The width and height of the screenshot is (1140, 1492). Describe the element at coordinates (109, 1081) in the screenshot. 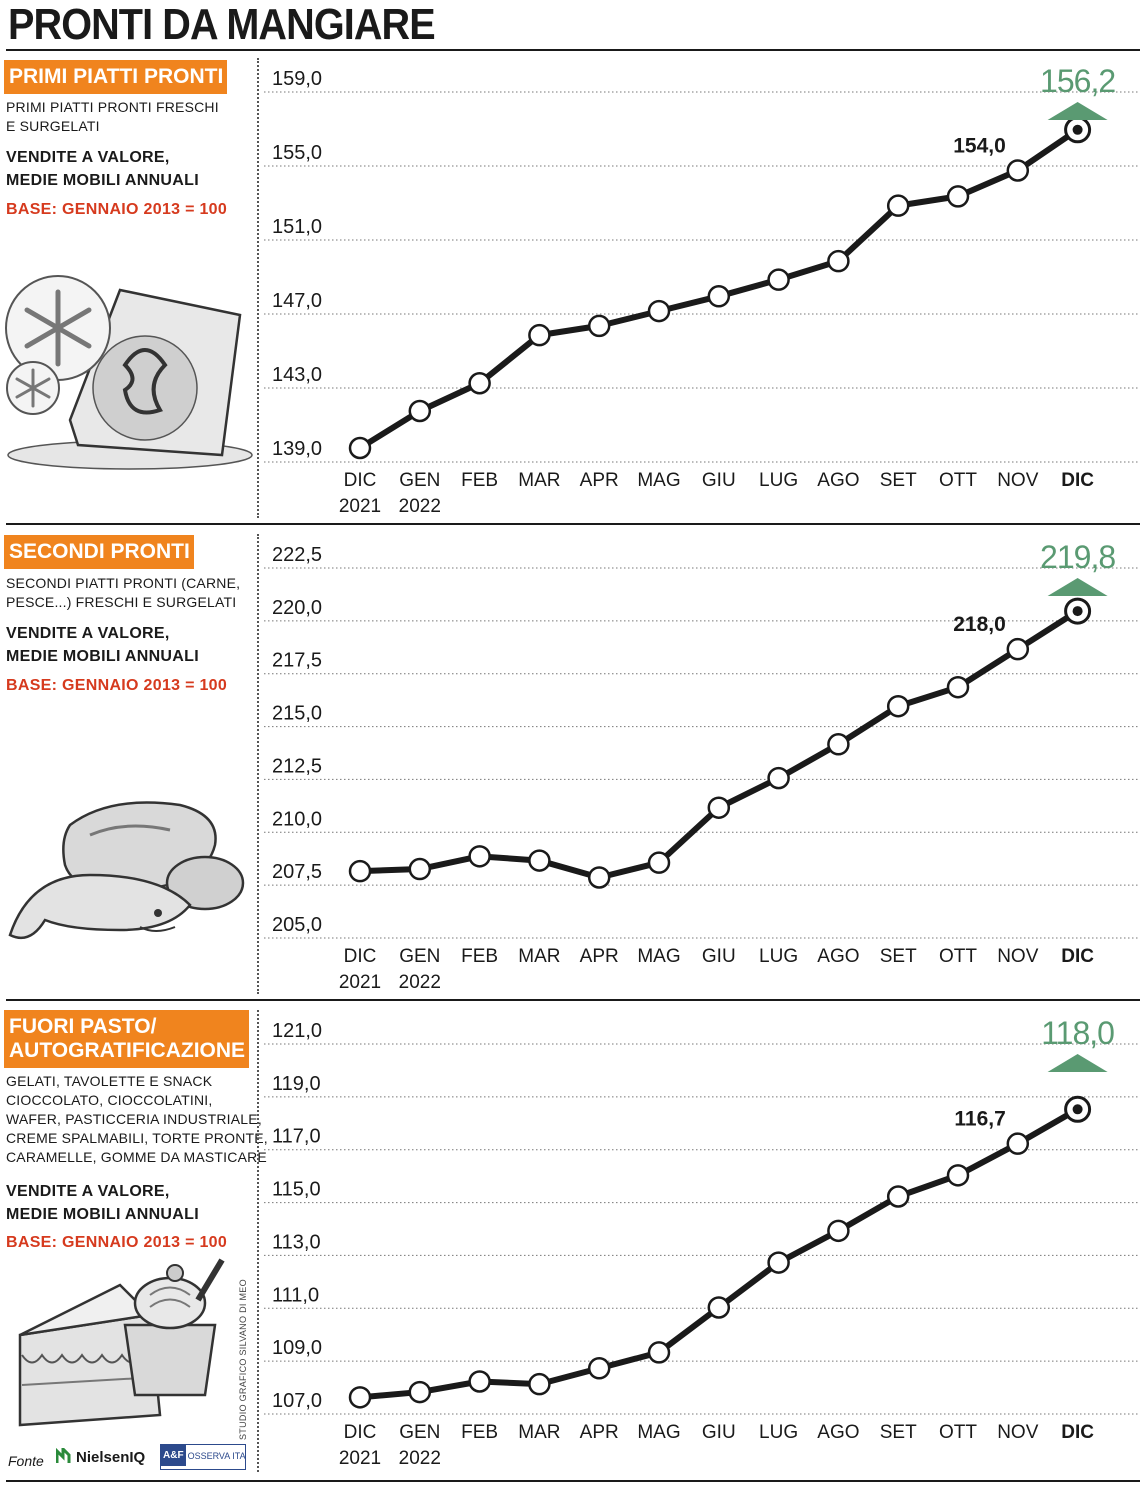

I see `panel-3-desc-line: GELATI, TAVOLETTE E SNACK` at that location.